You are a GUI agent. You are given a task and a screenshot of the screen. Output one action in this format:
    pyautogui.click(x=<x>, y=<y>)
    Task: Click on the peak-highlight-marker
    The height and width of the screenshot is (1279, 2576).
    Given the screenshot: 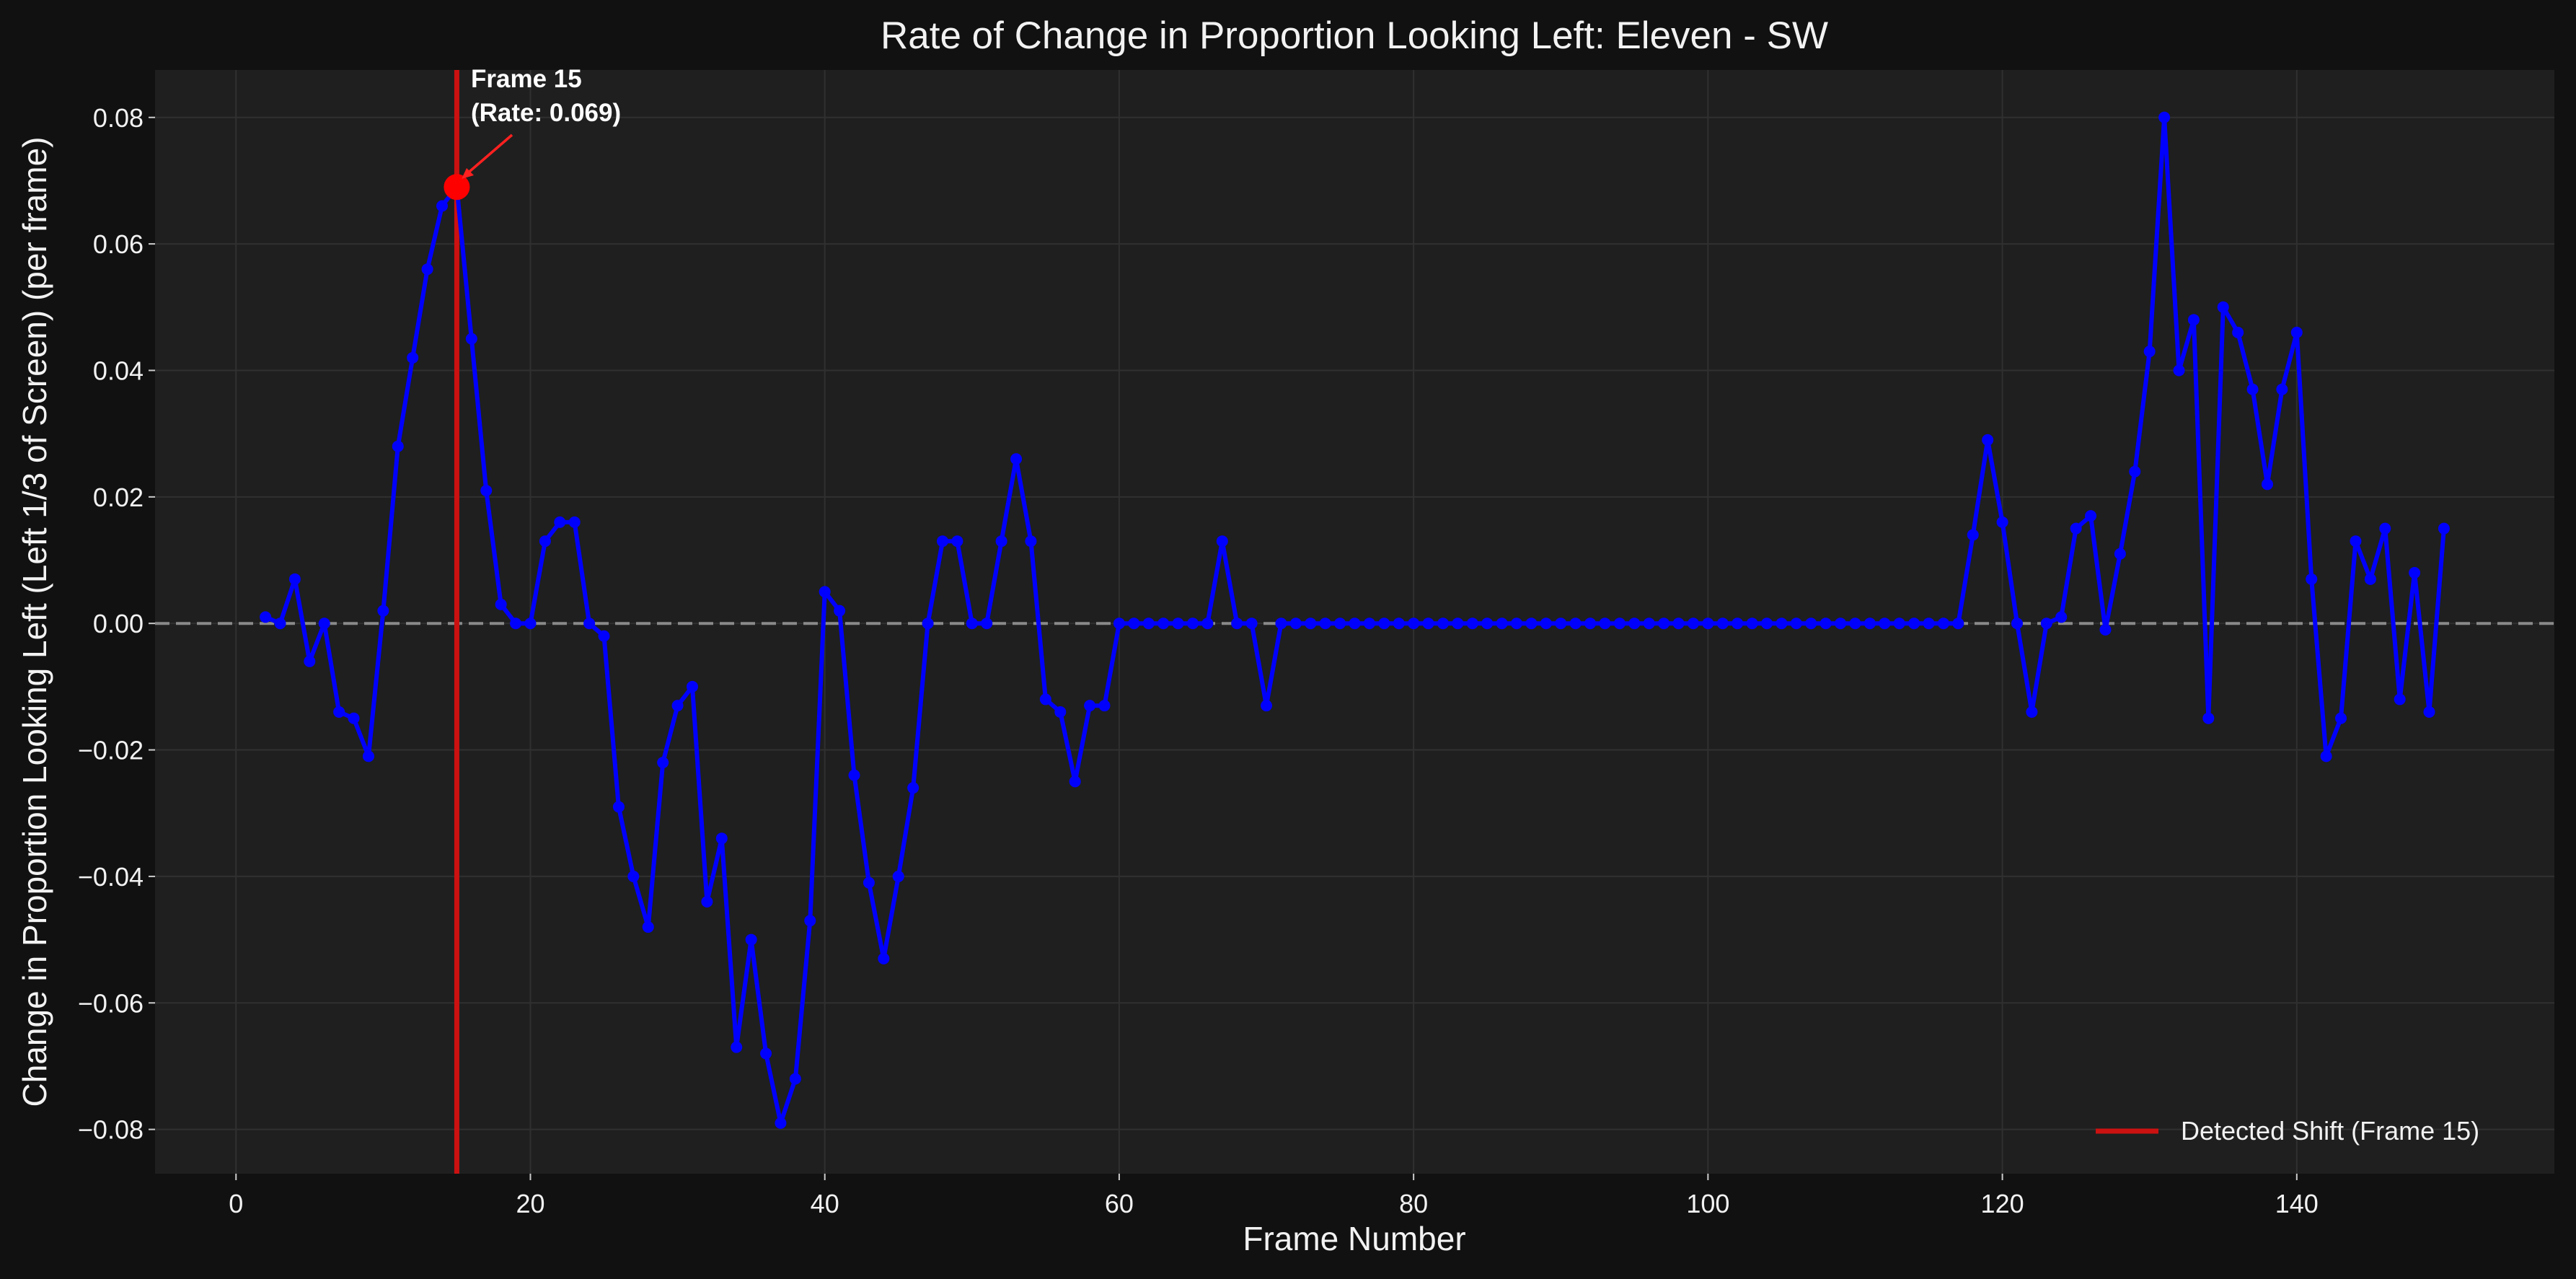 What is the action you would take?
    pyautogui.click(x=457, y=187)
    